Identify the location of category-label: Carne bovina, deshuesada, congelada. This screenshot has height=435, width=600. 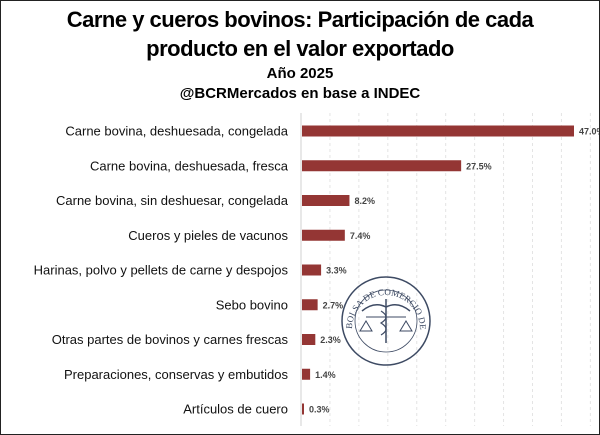
(176, 131).